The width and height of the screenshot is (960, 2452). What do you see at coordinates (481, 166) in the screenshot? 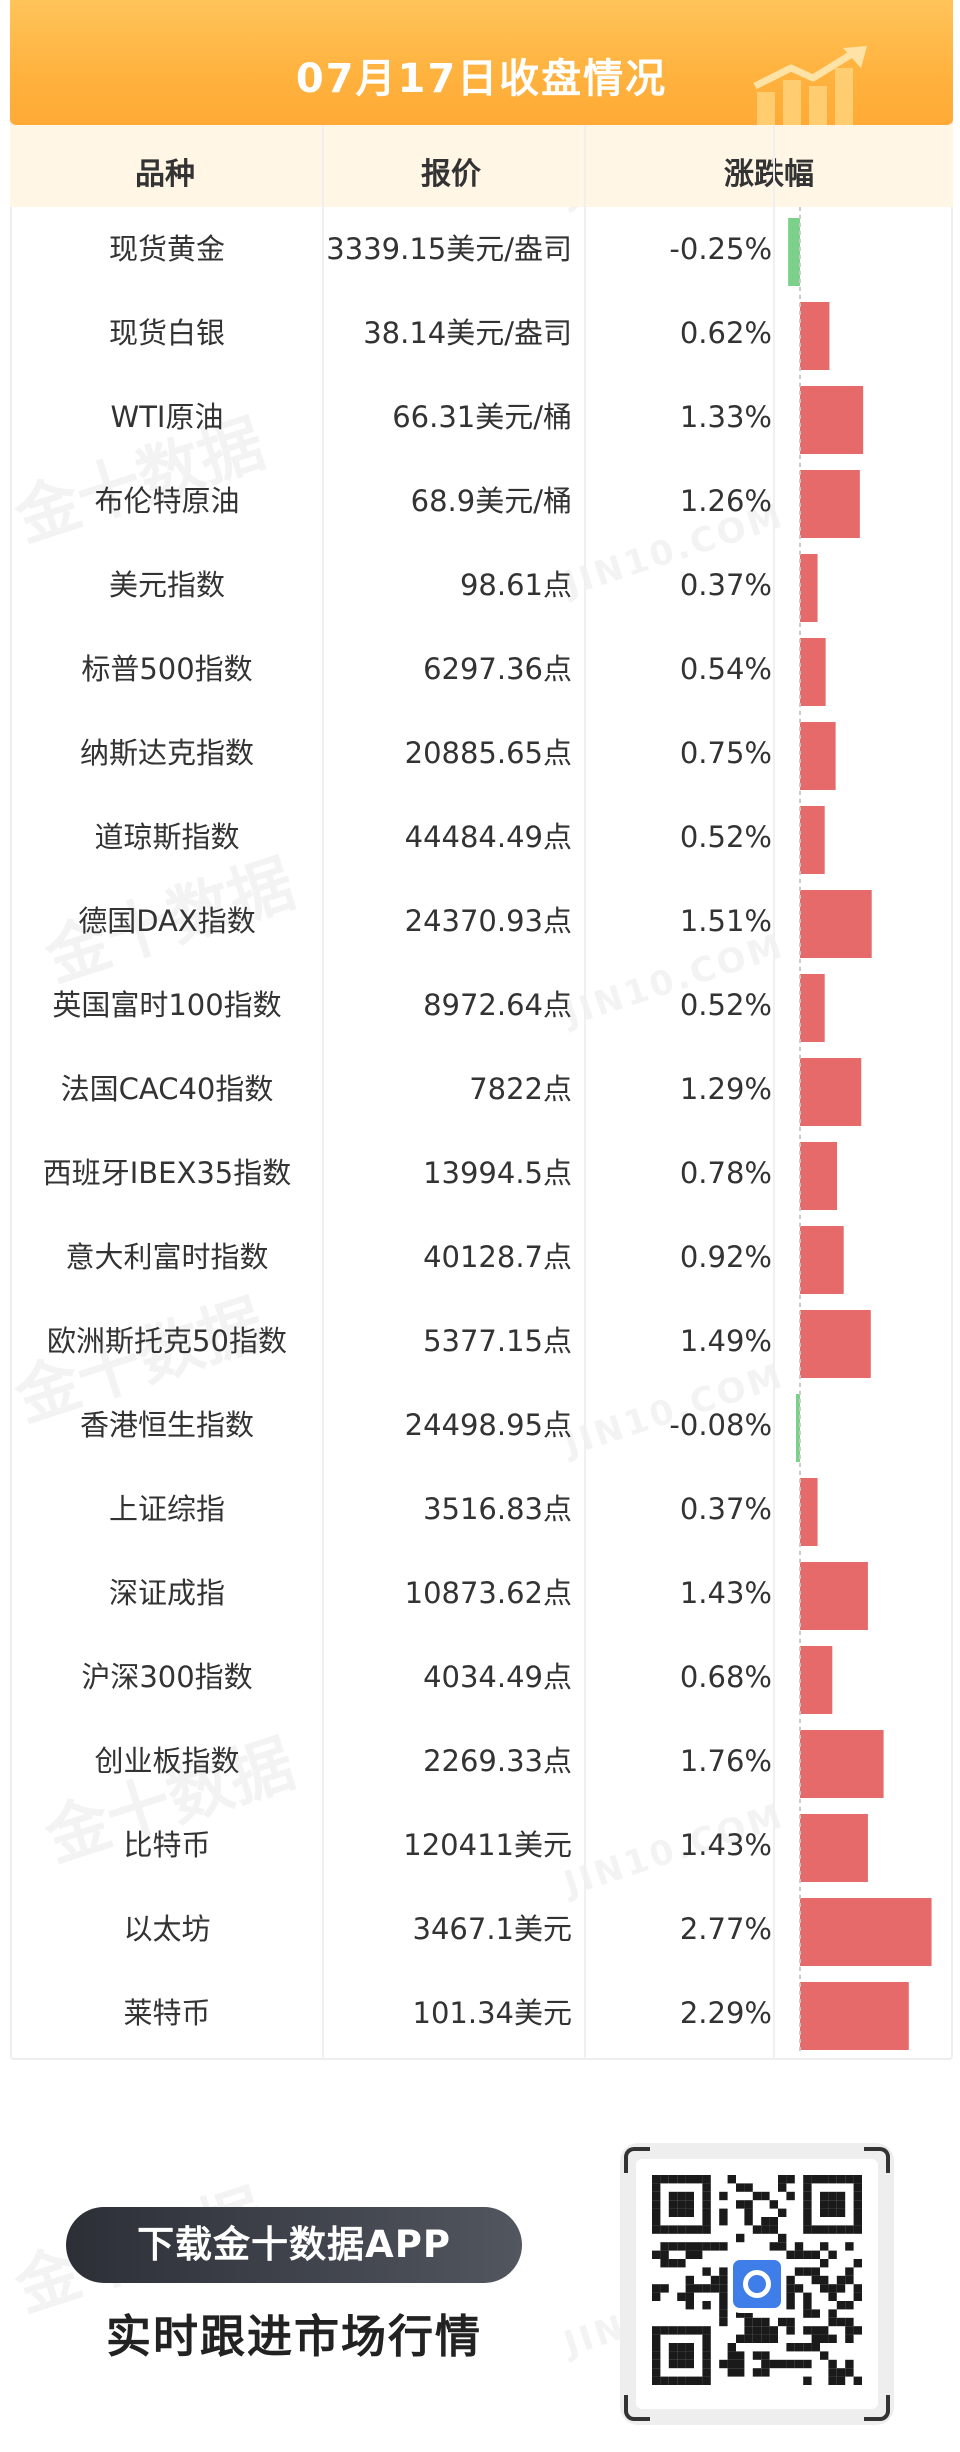
I see `column-header: 品种 报价 涨跌幅` at bounding box center [481, 166].